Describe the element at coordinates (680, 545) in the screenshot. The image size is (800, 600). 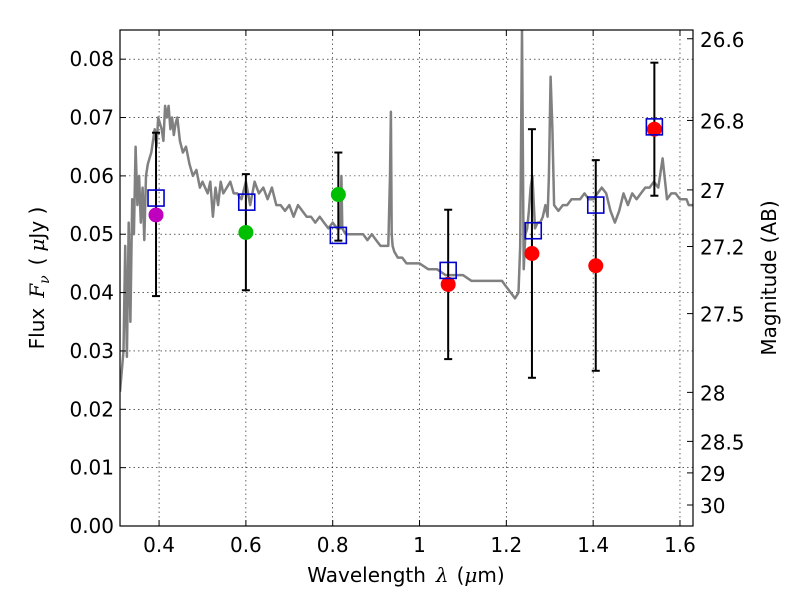
I see `x-tick-label: 1.6` at that location.